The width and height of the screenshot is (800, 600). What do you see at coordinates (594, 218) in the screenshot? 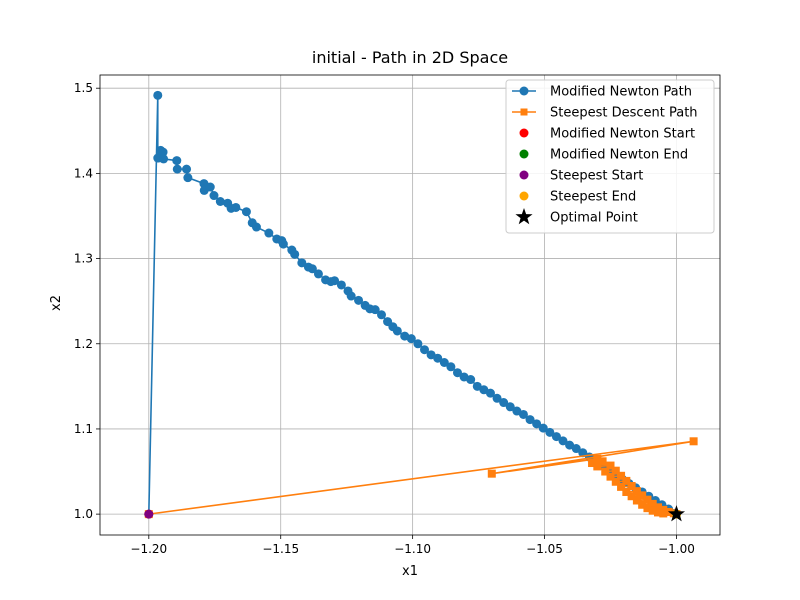
I see `legend-label: Optimal Point` at bounding box center [594, 218].